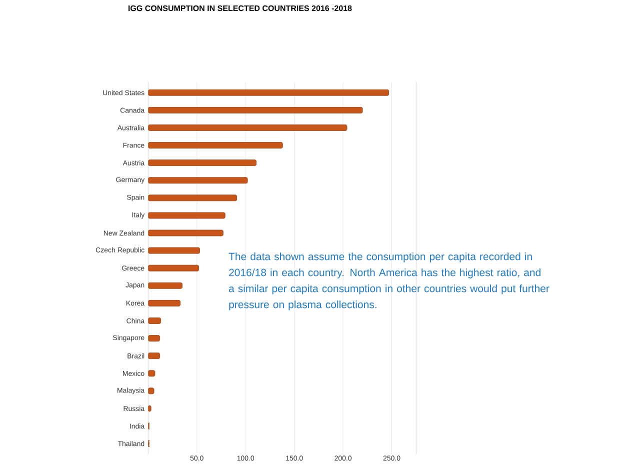 The height and width of the screenshot is (464, 642). I want to click on annotation: The data shown assume the consumption per capita recorded in 2016/18 in each country. North America has the highest ratio, and a similar per capita consumption in other countries would put further pressure on plasma collections., so click(389, 281).